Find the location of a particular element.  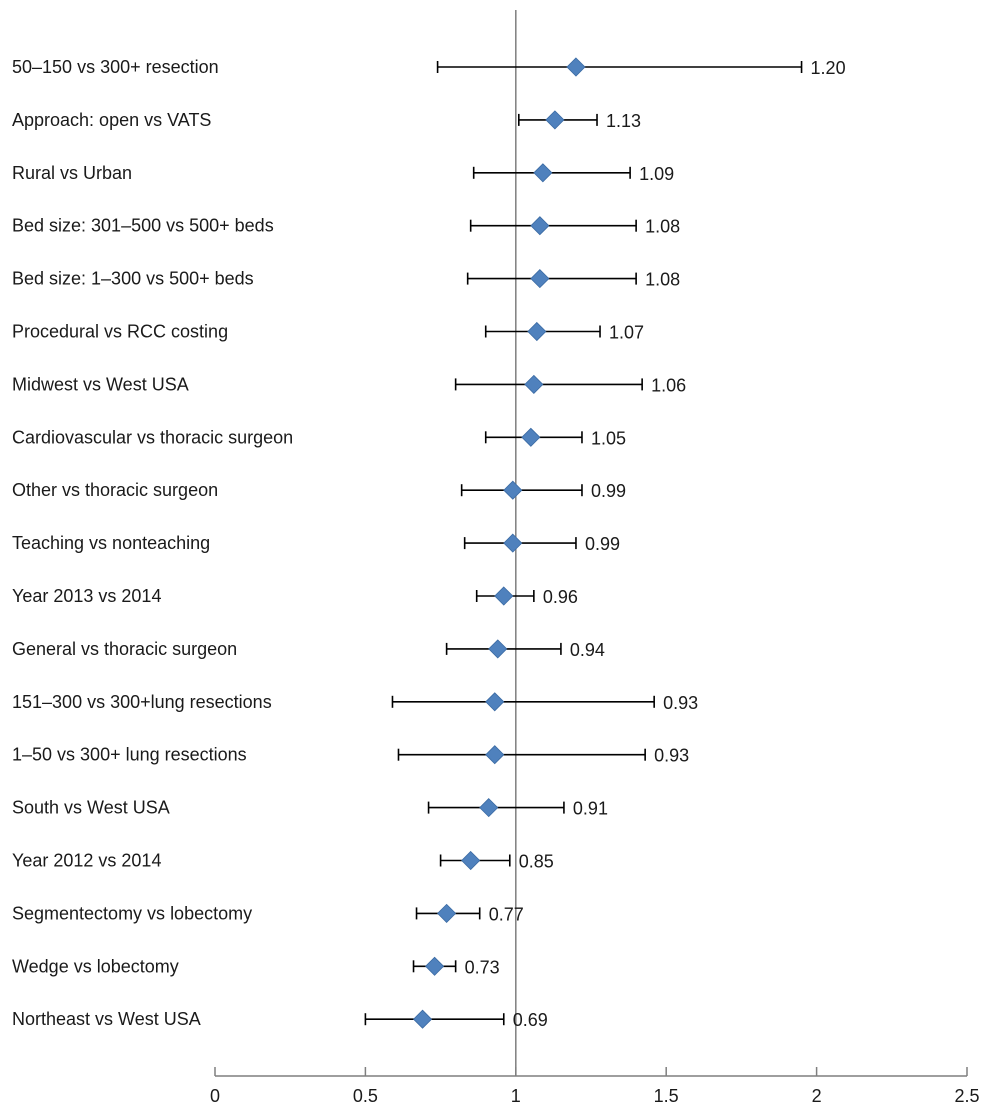

value-label: 0.94 is located at coordinates (587, 650).